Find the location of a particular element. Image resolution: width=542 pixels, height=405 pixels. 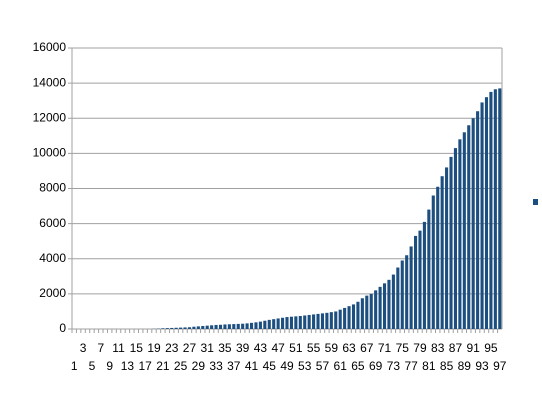

x-tick-label: 3 is located at coordinates (83, 348).